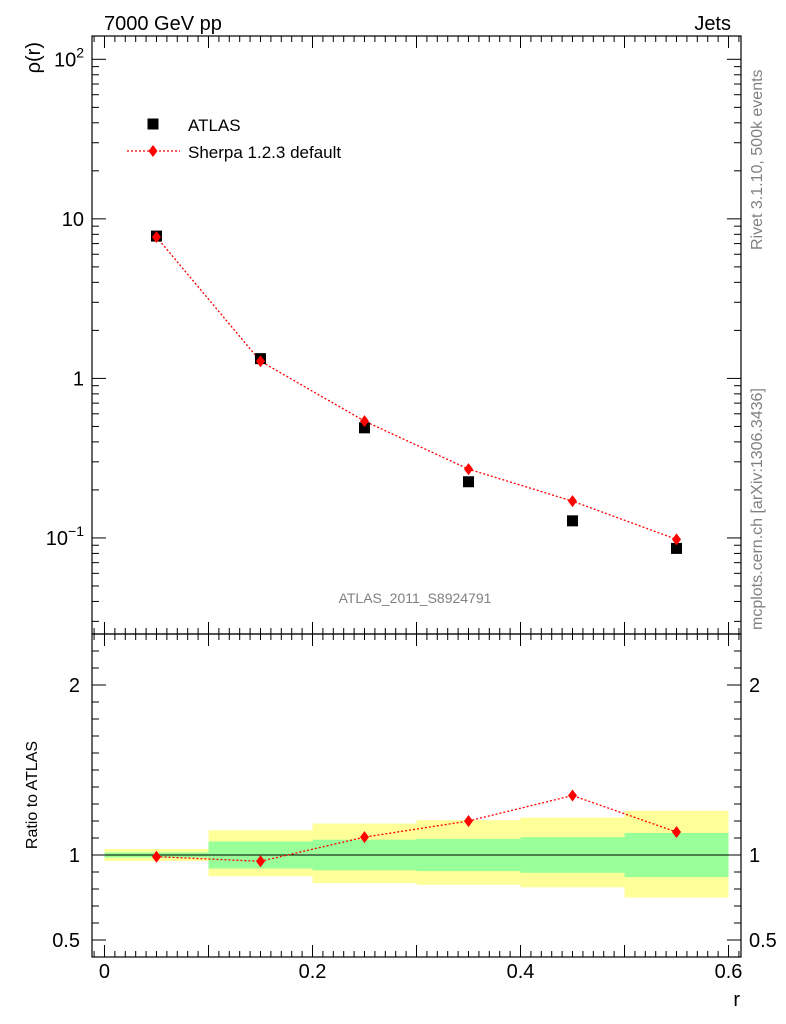 The height and width of the screenshot is (1024, 786). What do you see at coordinates (163, 24) in the screenshot?
I see `header-left: 7000 GeV pp` at bounding box center [163, 24].